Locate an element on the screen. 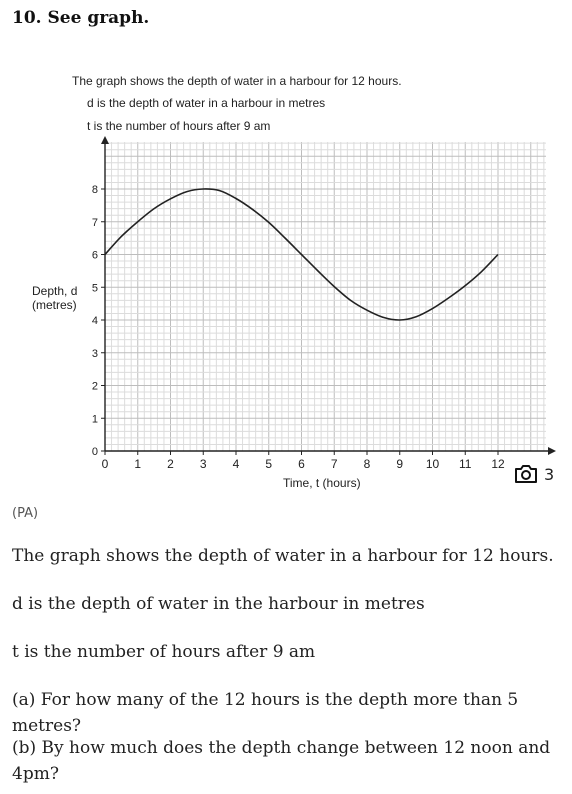  figure-line-3: t is the number of hours after 9 am is located at coordinates (178, 126).